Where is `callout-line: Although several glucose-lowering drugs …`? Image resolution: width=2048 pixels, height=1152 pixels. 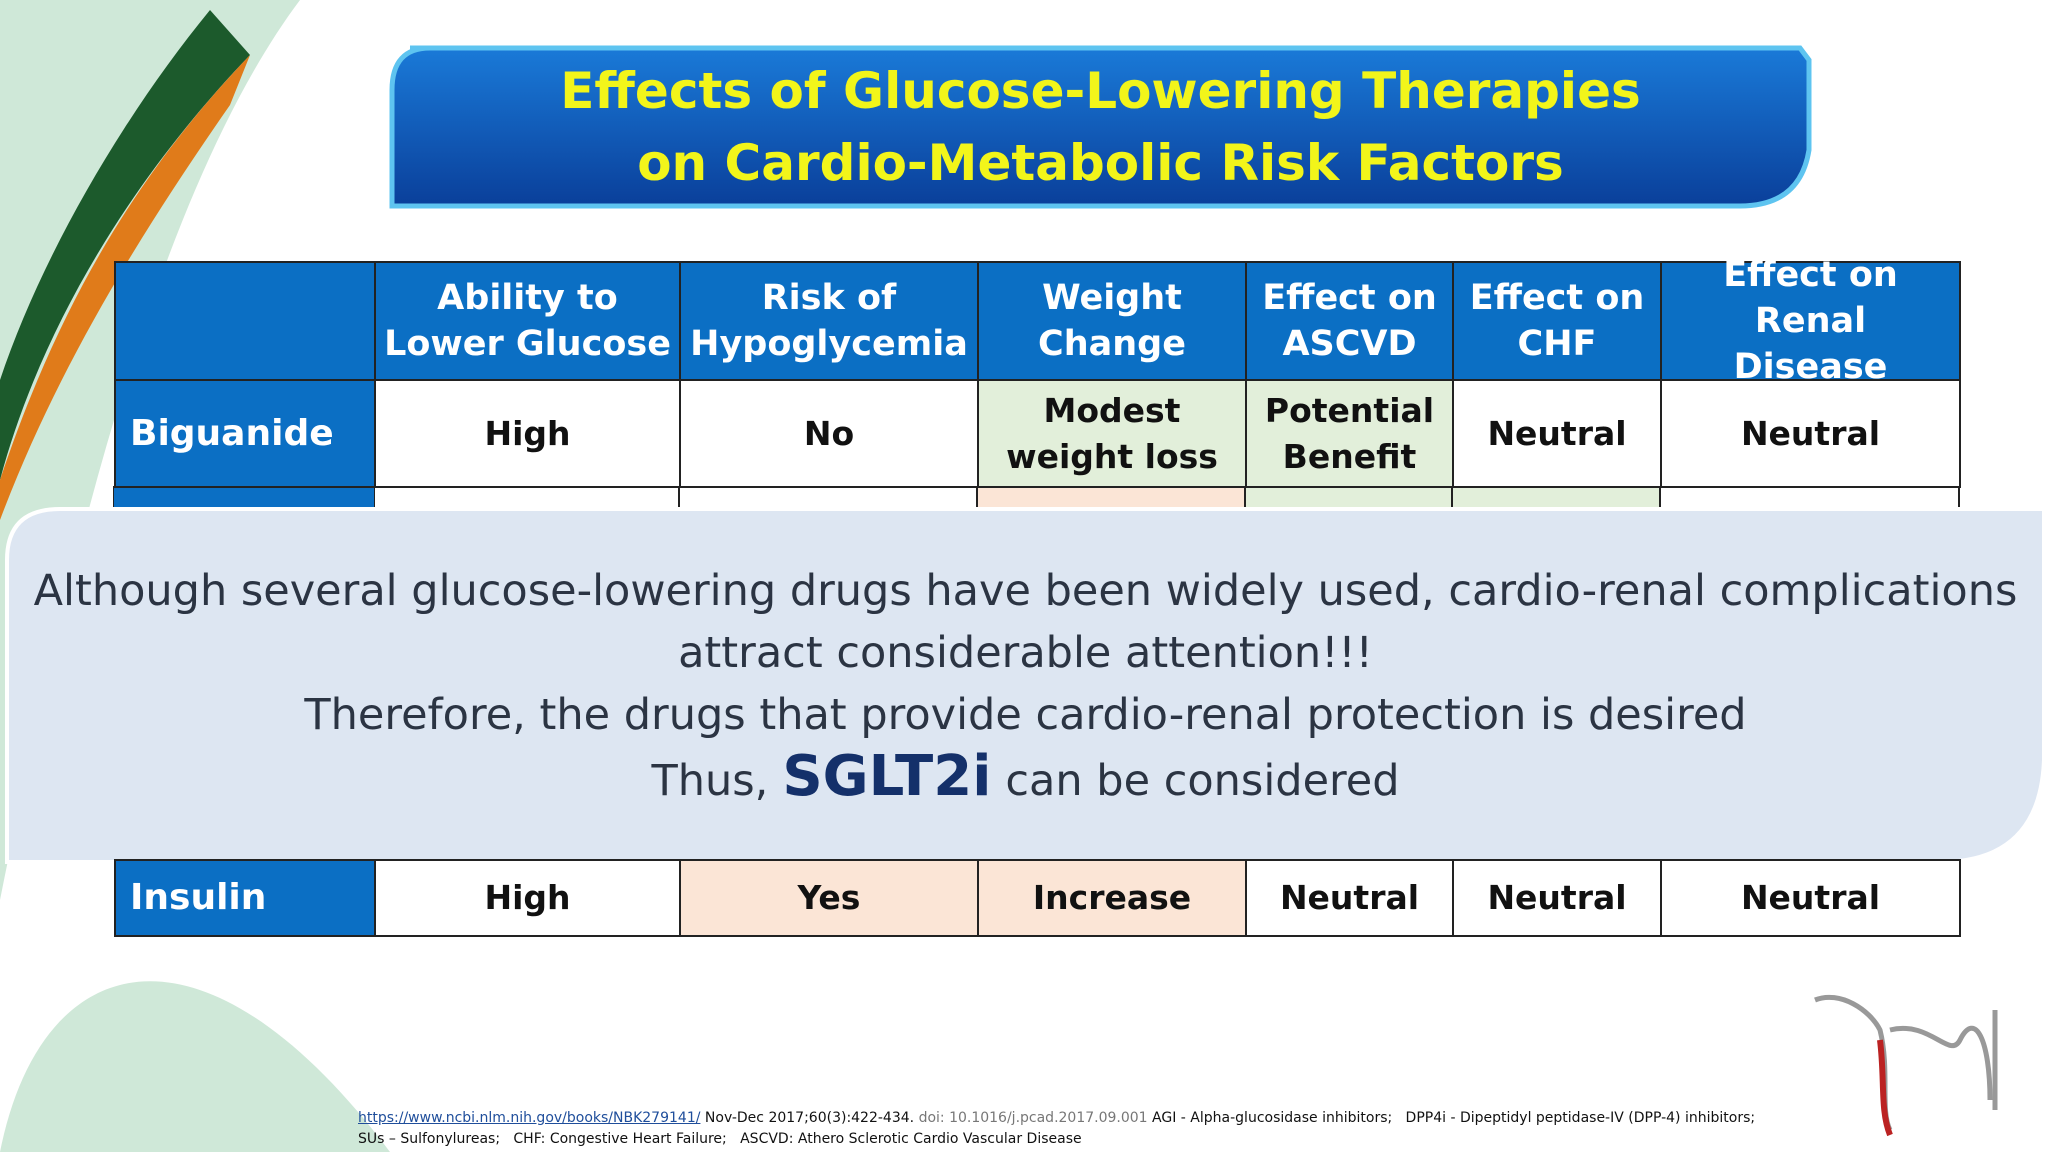 callout-line: Although several glucose-lowering drugs … is located at coordinates (1025, 590).